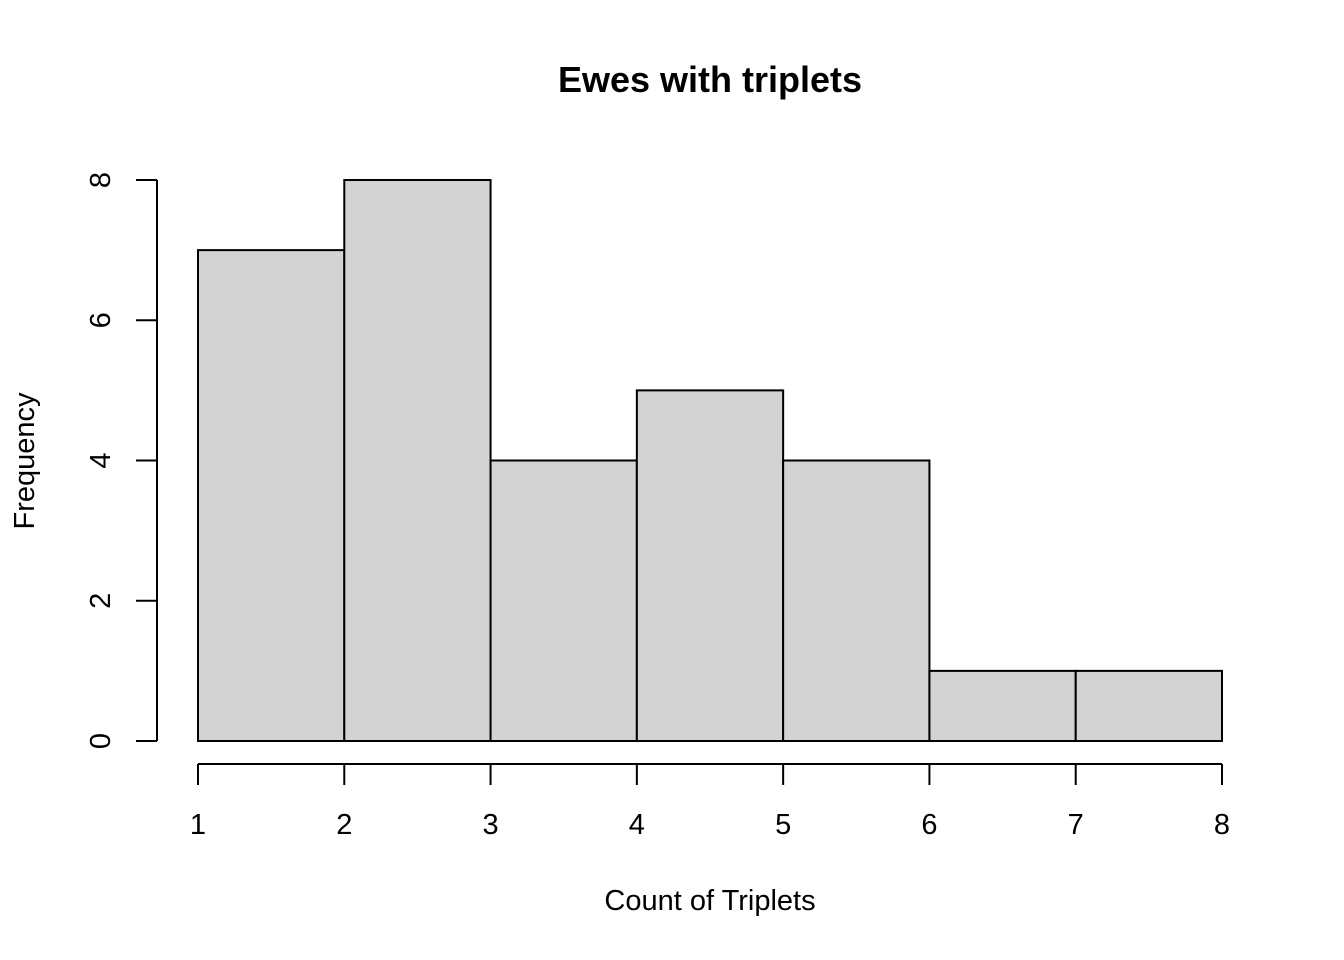 The height and width of the screenshot is (960, 1344). Describe the element at coordinates (709, 901) in the screenshot. I see `x-axis-label: Count of Triplets` at that location.